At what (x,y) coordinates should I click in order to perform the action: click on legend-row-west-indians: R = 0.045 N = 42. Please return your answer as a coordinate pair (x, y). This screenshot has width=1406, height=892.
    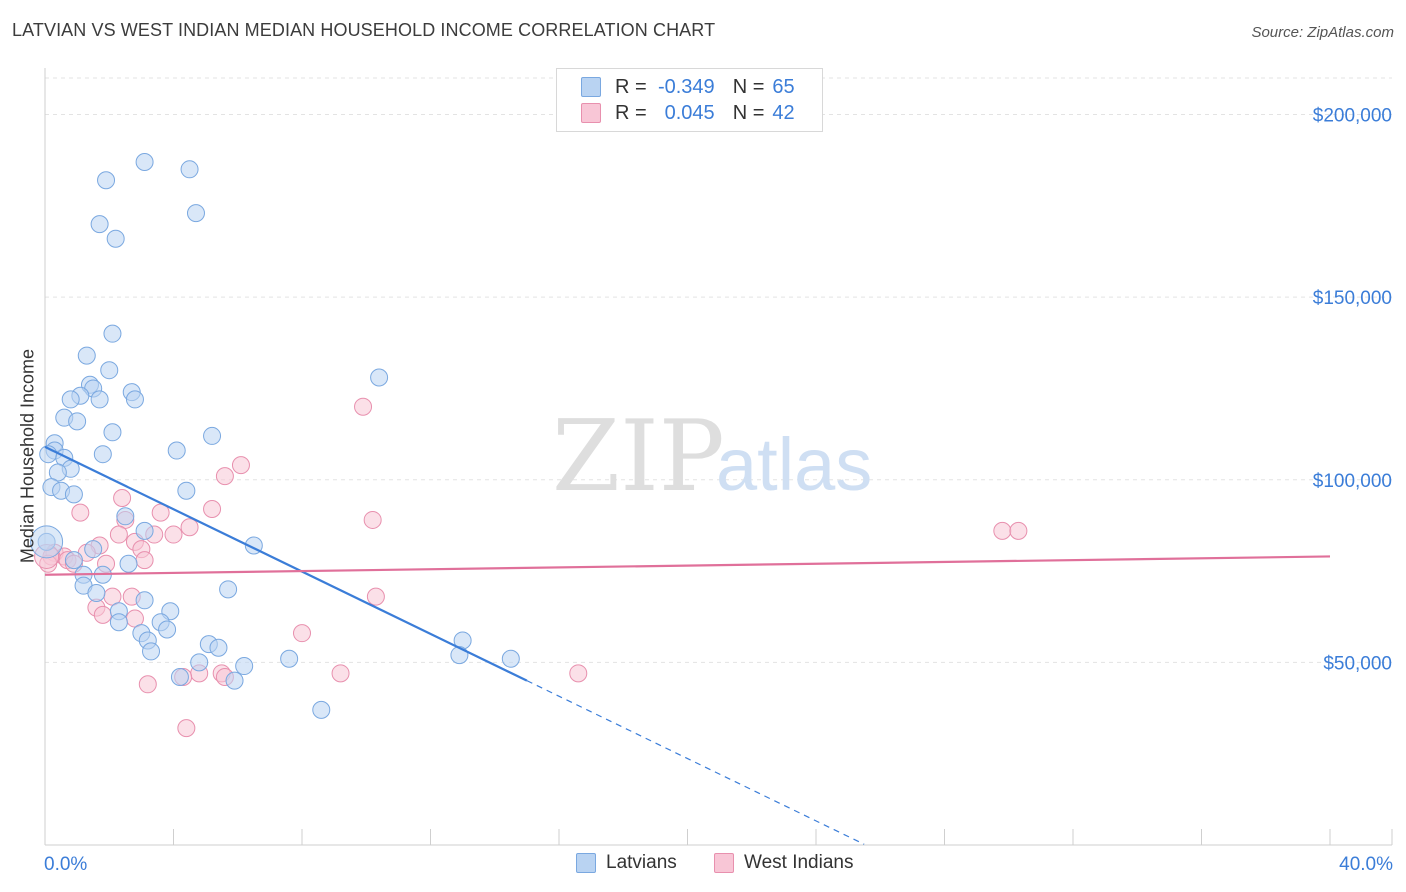
    Looking at the image, I should click on (688, 113).